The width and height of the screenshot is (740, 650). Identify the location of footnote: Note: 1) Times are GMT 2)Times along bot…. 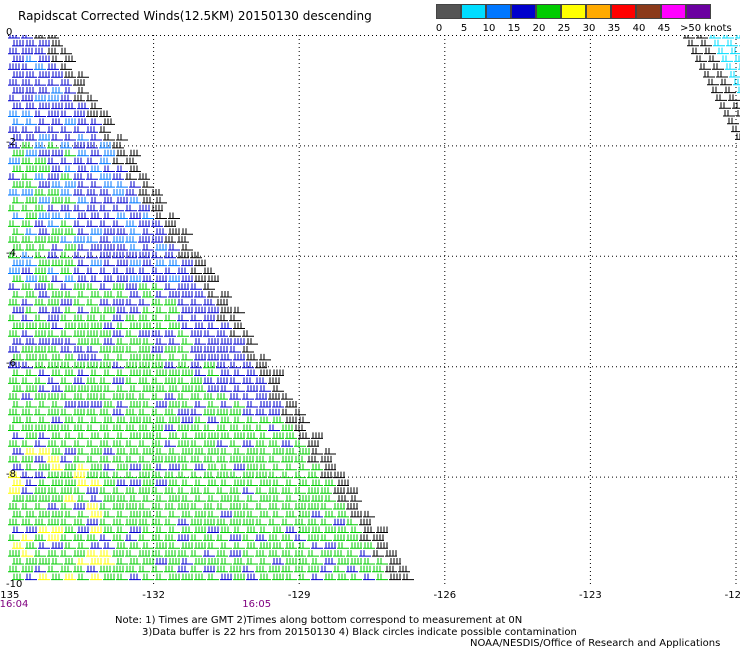
(346, 627).